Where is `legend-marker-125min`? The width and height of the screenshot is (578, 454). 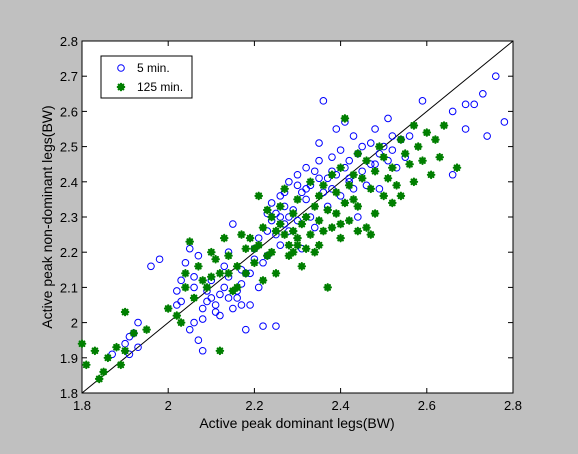 legend-marker-125min is located at coordinates (121, 87).